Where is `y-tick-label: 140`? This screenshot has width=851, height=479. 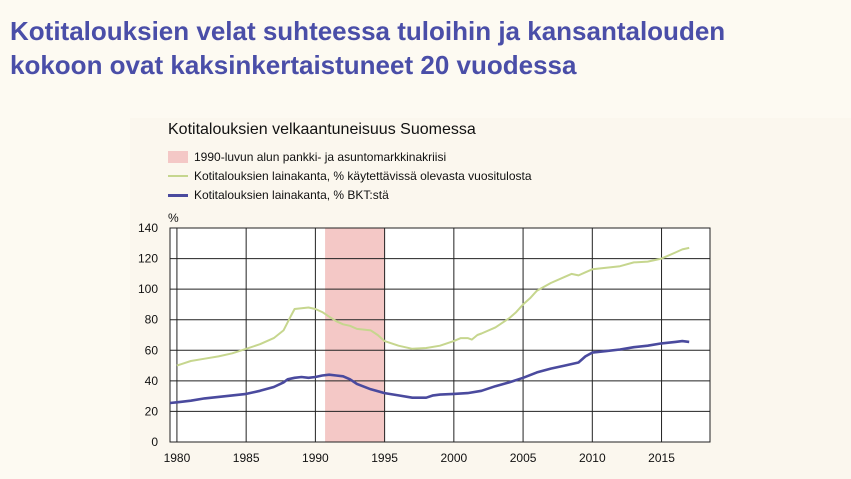
y-tick-label: 140 is located at coordinates (148, 228).